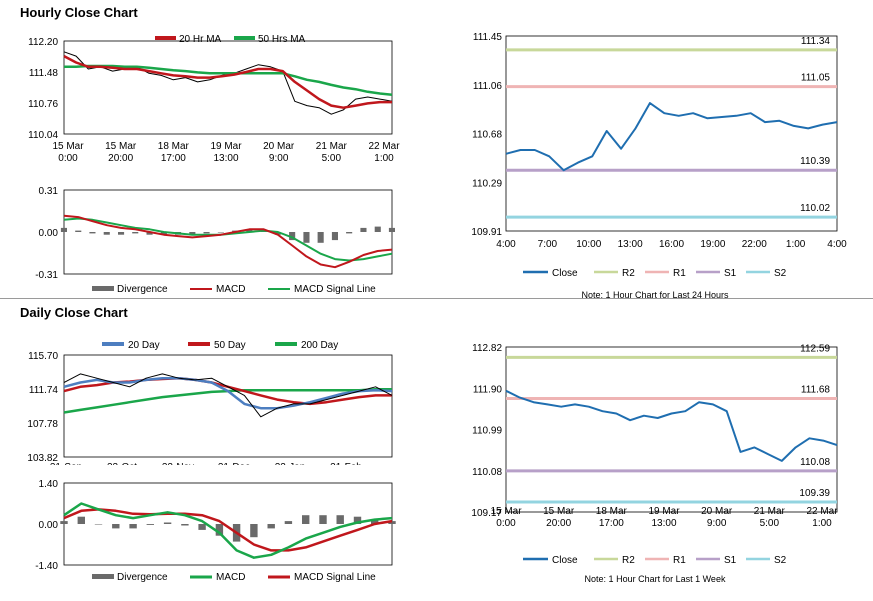 Image resolution: width=873 pixels, height=601 pixels. Describe the element at coordinates (837, 244) in the screenshot. I see `x-tick-label: 4:00` at that location.